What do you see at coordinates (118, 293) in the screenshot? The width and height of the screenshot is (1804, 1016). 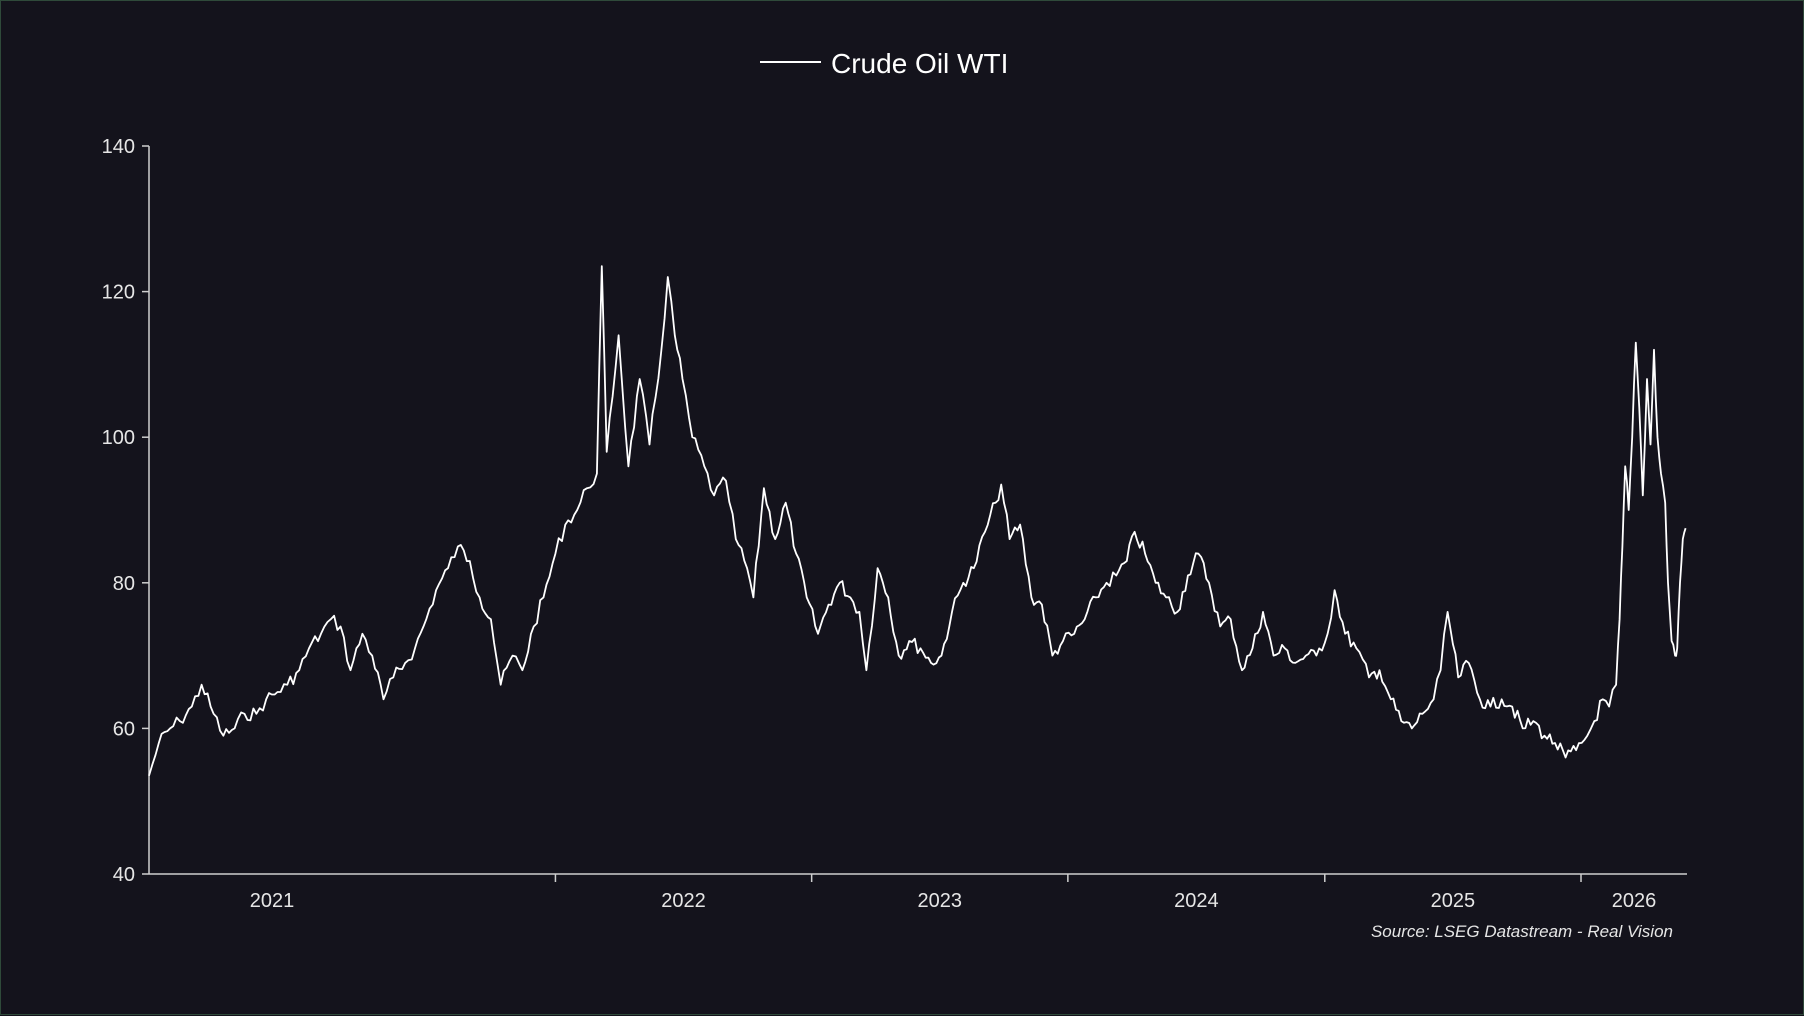 I see `y-tick-label: 120` at bounding box center [118, 293].